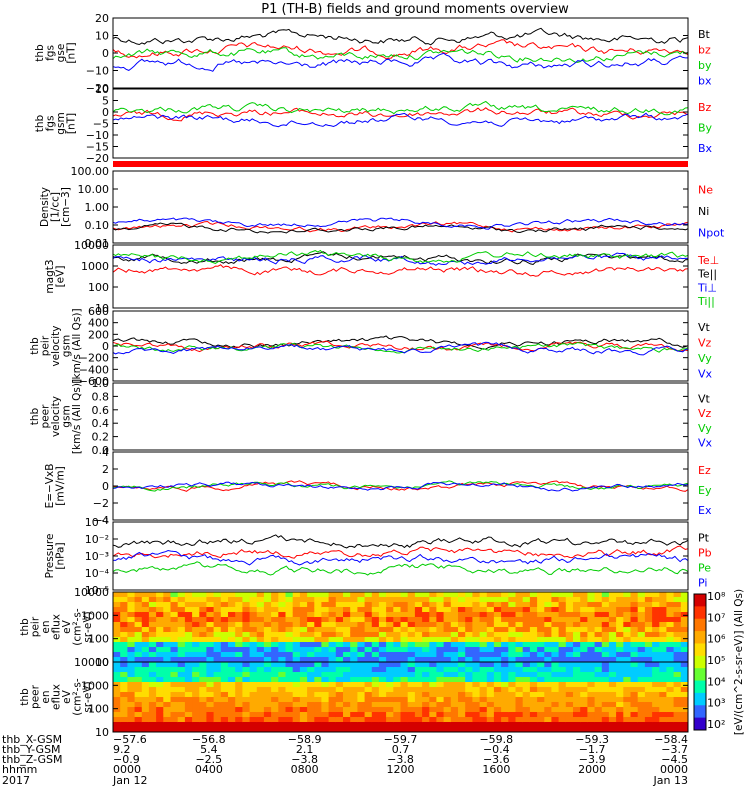 The height and width of the screenshot is (800, 750). What do you see at coordinates (400, 49) in the screenshot?
I see `series-bz` at bounding box center [400, 49].